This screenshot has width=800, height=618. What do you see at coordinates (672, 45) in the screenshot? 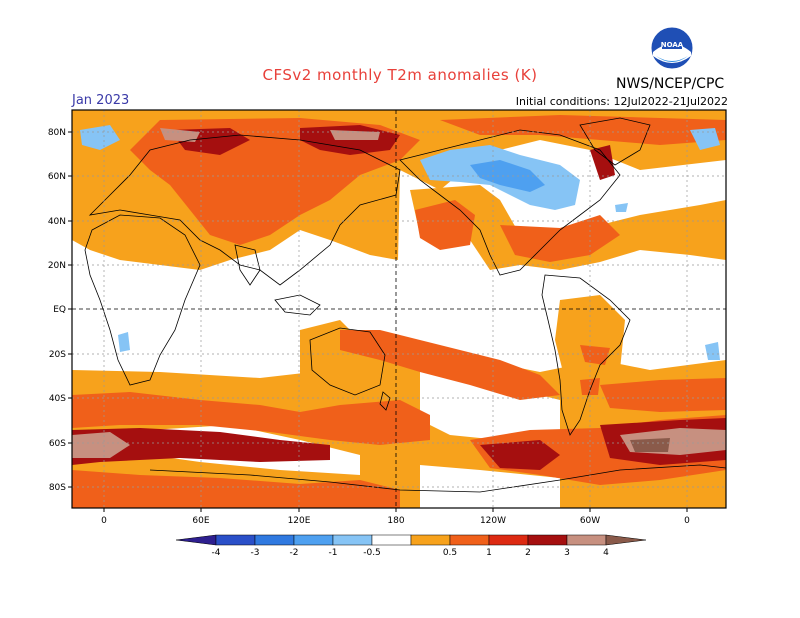
I see `svg-text: NOAA` at bounding box center [672, 45].